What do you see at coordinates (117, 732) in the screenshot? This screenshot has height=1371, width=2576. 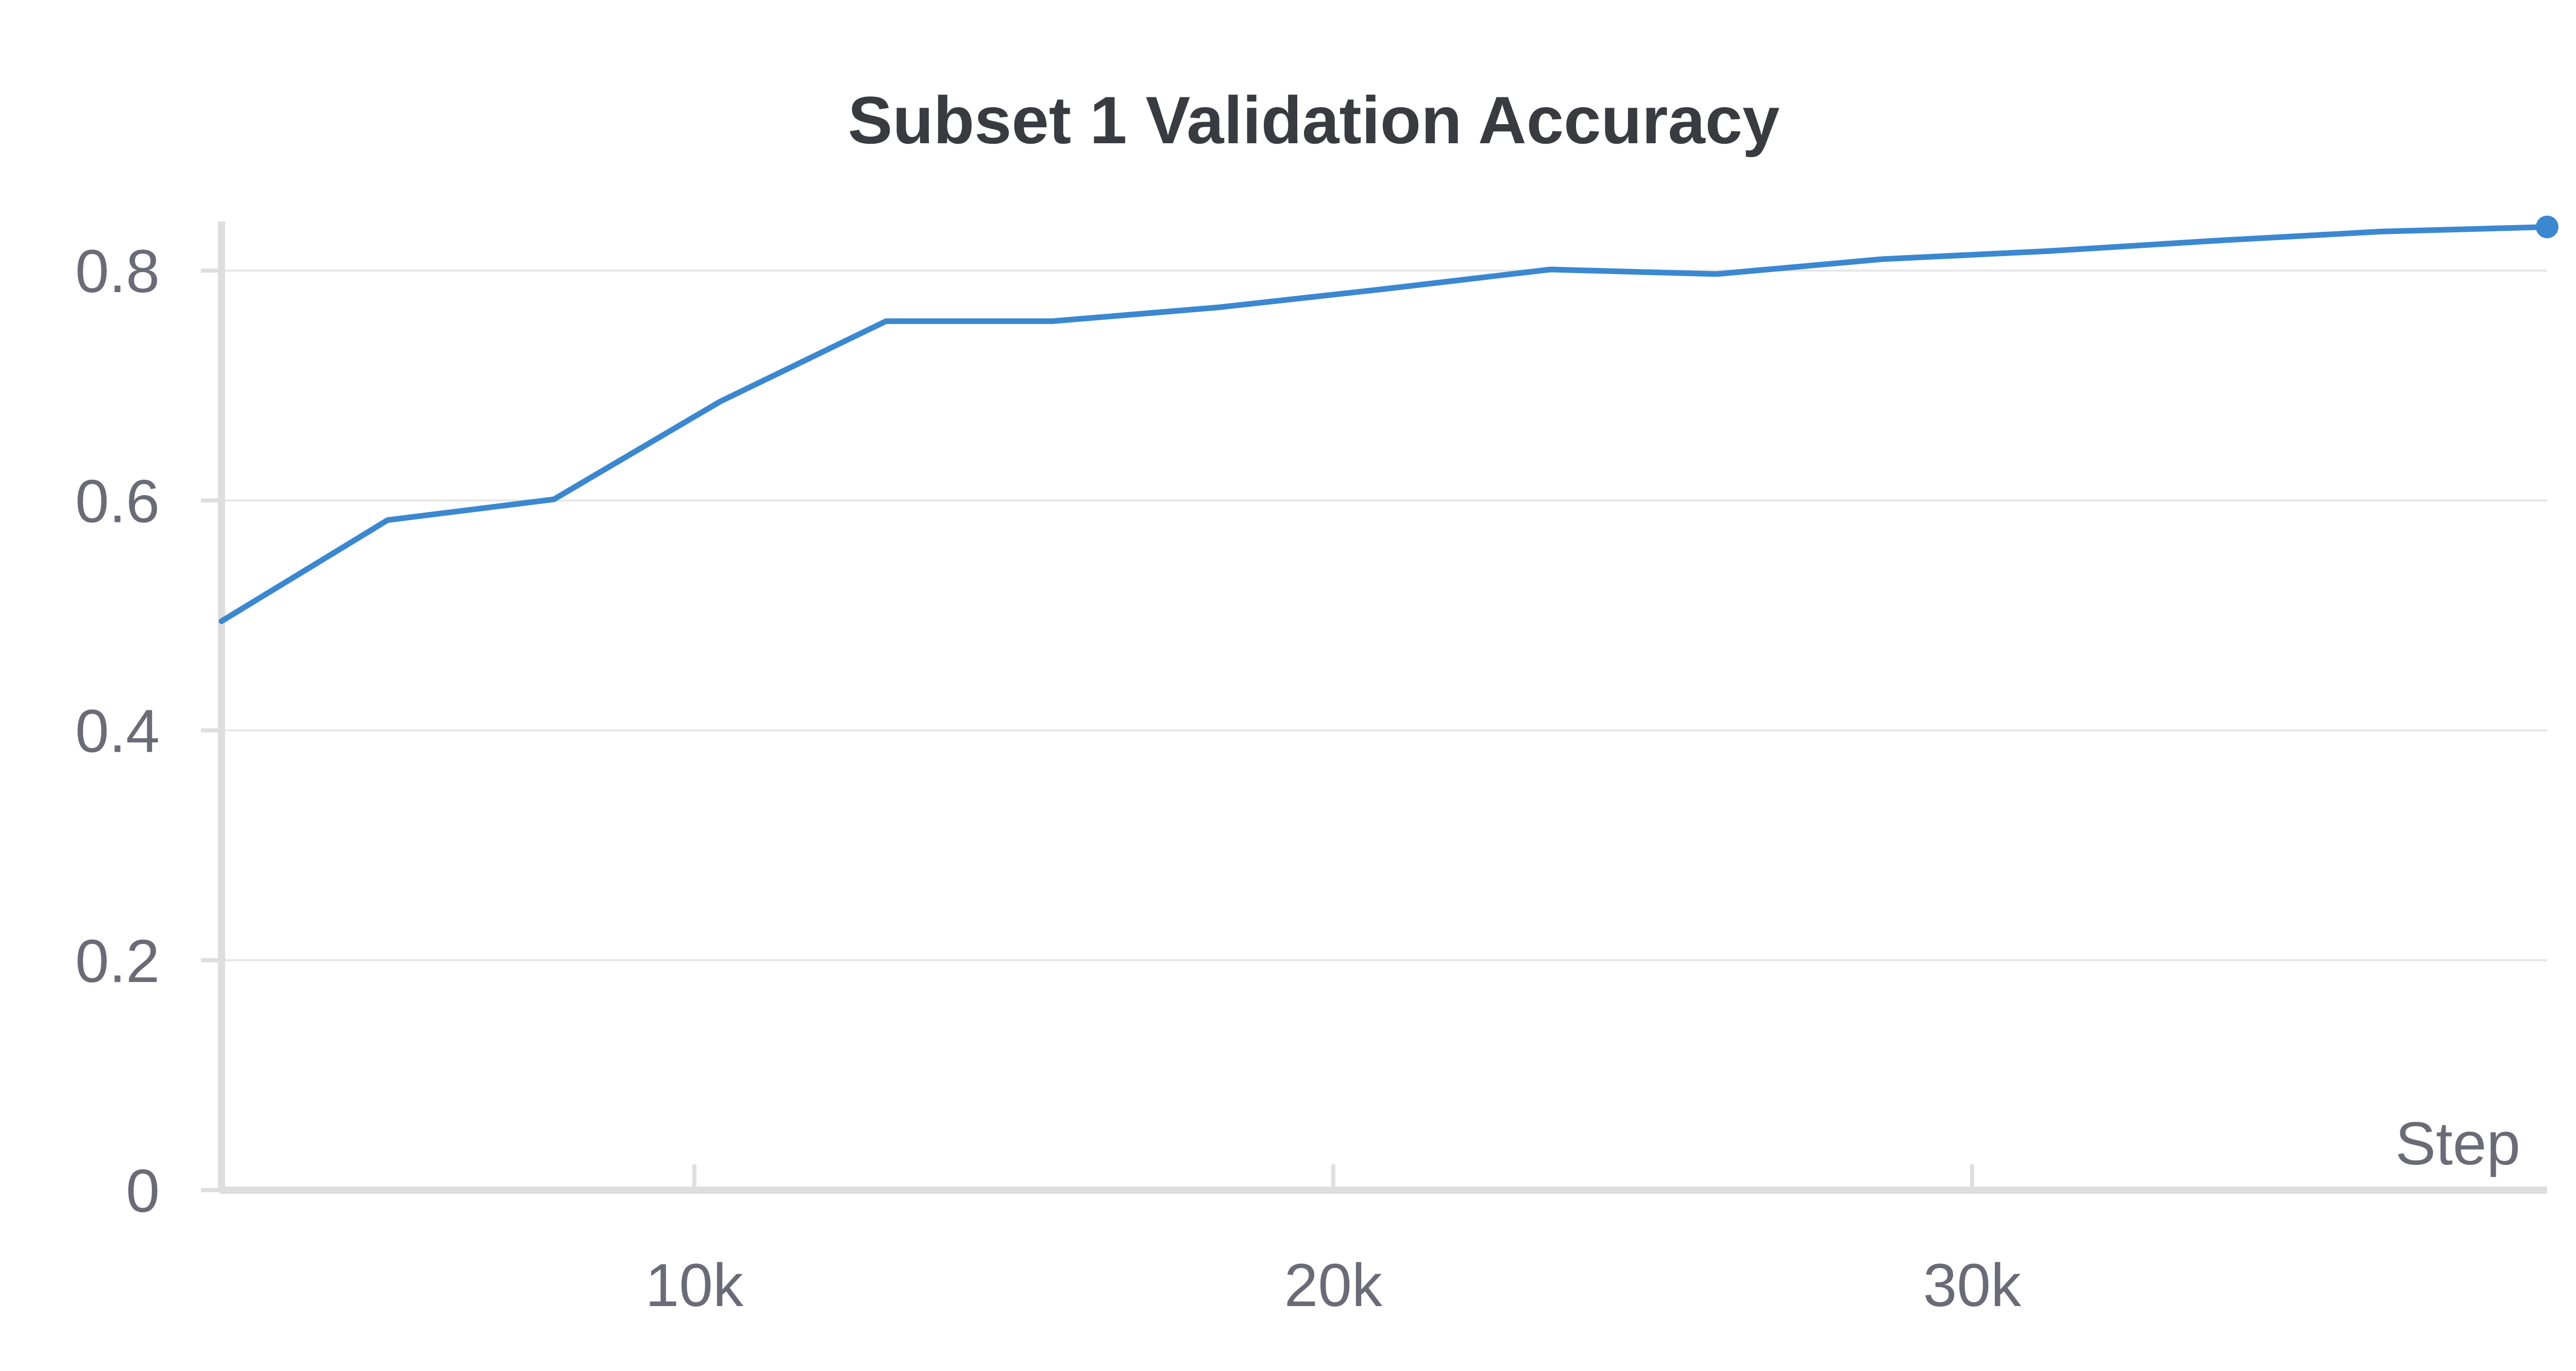 I see `y-tick-label: 0.4` at bounding box center [117, 732].